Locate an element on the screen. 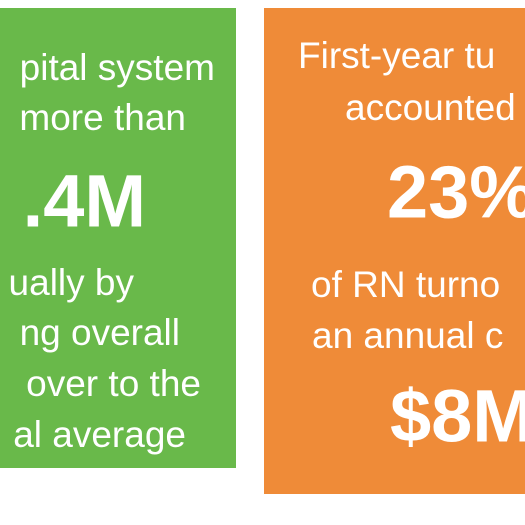  text-line: ng overall is located at coordinates (100, 332).